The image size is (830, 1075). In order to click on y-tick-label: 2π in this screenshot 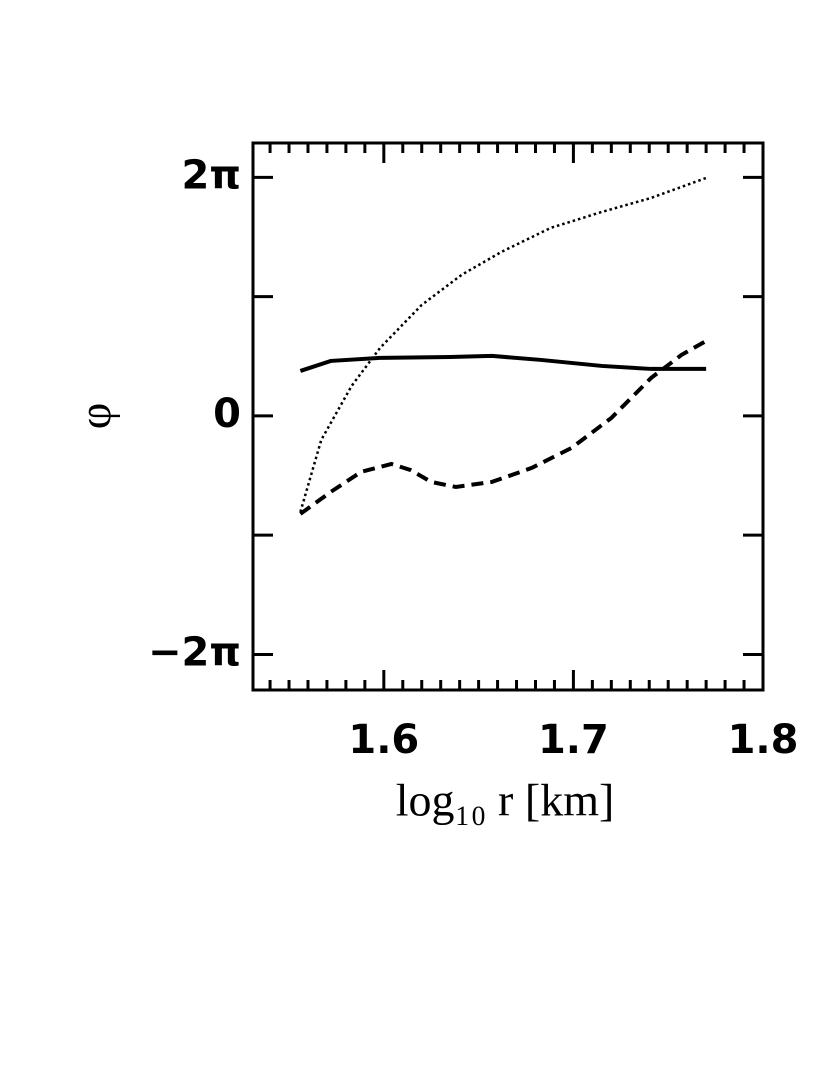, I will do `click(211, 175)`.